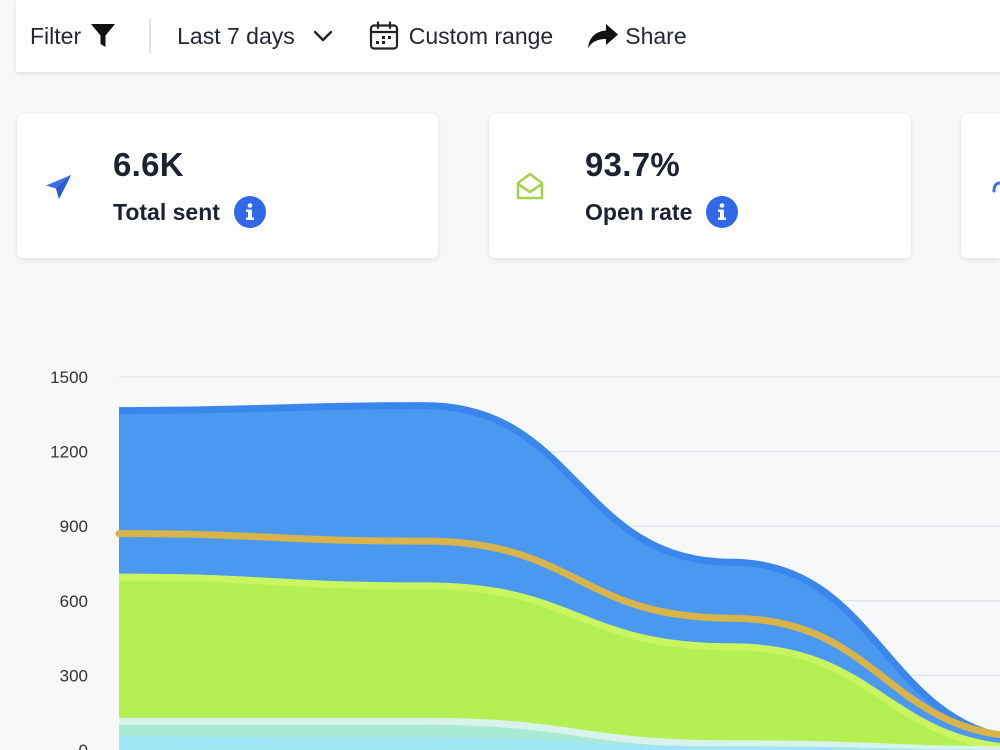 This screenshot has height=750, width=1000. I want to click on share-button: Share, so click(637, 36).